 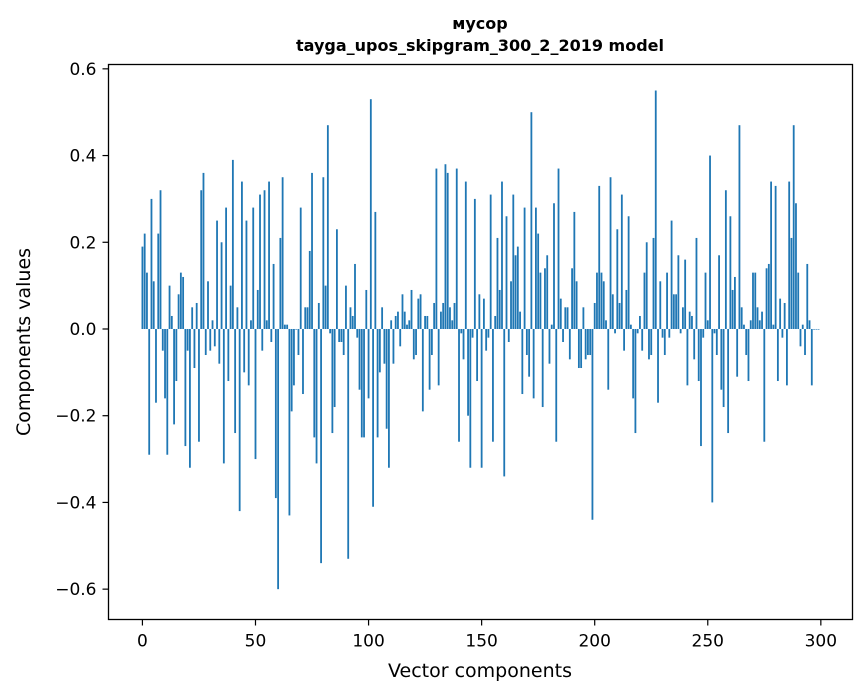 What do you see at coordinates (82, 330) in the screenshot?
I see `y-tick-label: 0.0` at bounding box center [82, 330].